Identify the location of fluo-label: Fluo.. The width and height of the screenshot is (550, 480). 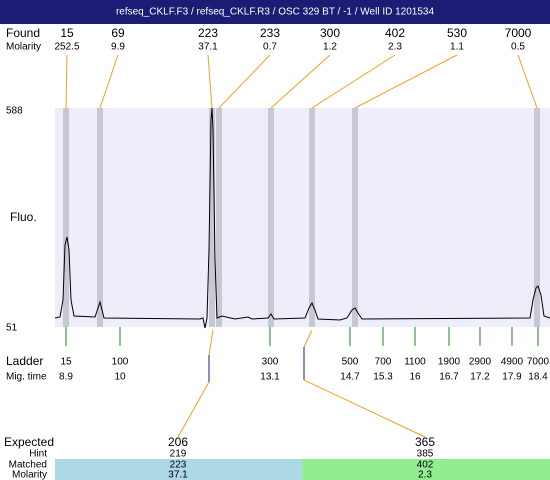
(23, 217).